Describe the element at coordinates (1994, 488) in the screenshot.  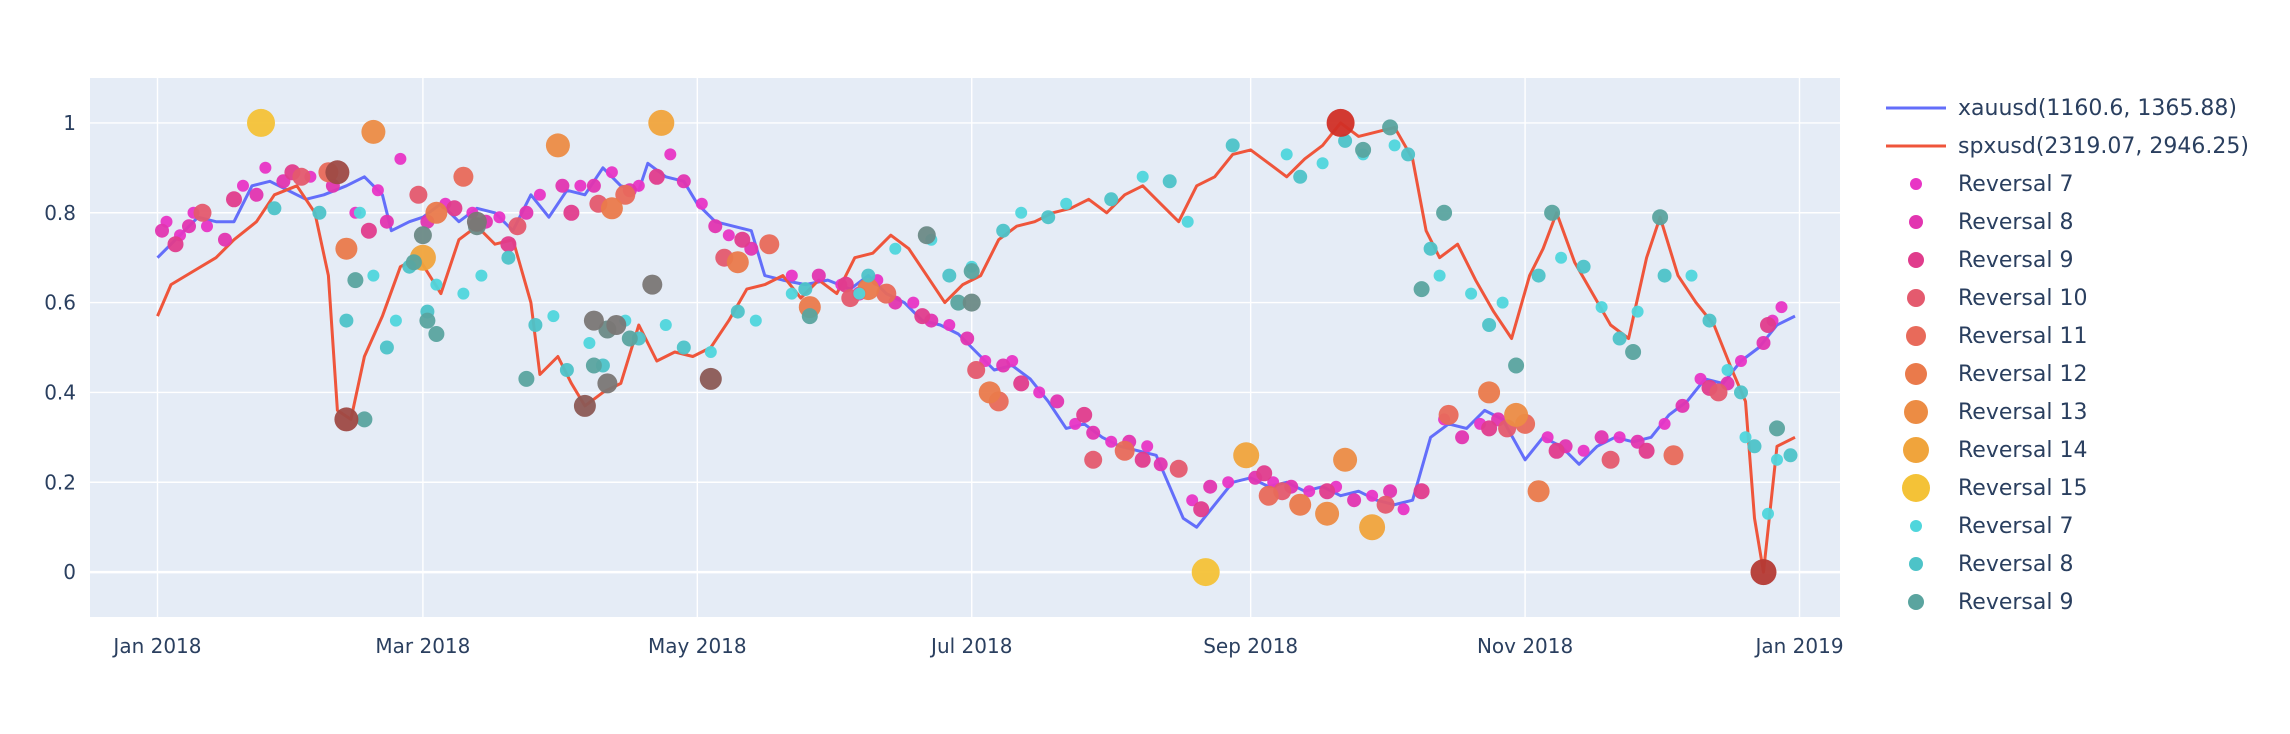
I see `legend-item: Reversal 15` at that location.